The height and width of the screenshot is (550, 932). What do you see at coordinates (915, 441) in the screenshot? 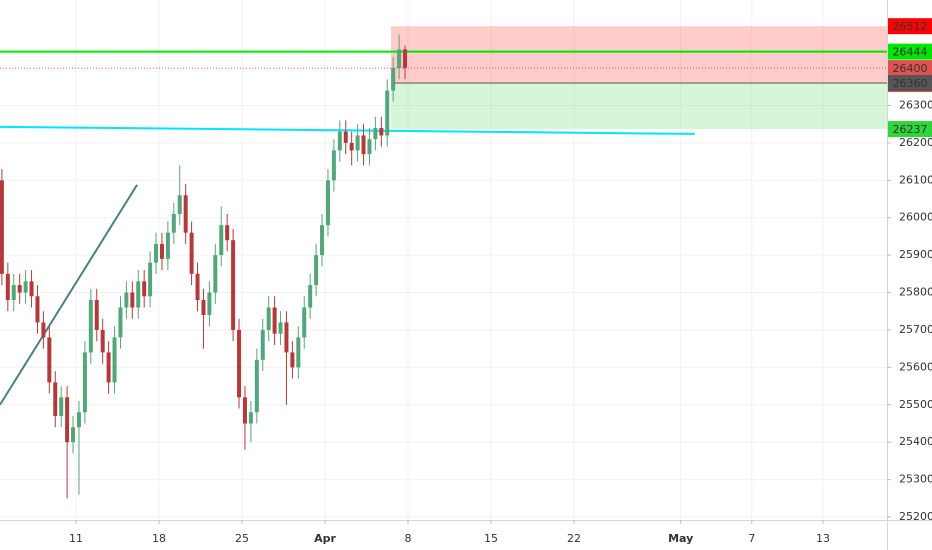
I see `y-tick-label: 25400` at bounding box center [915, 441].